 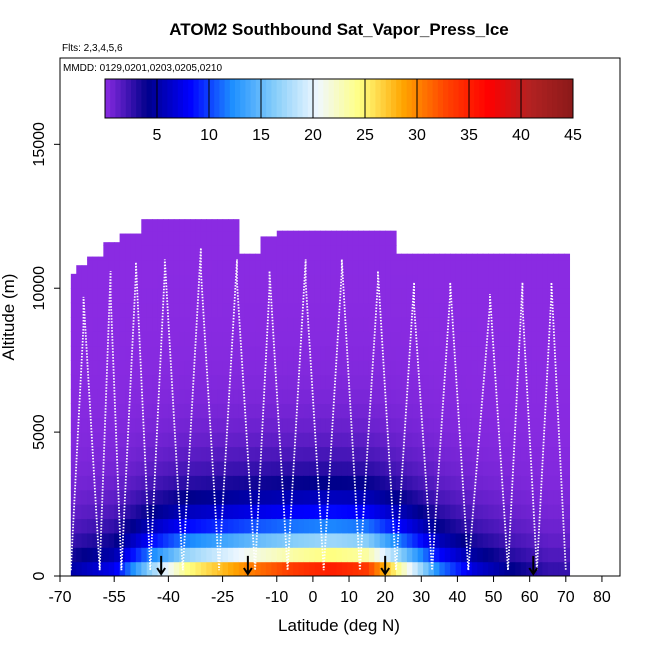 I want to click on colorbar-tick-label: 45, so click(x=573, y=135).